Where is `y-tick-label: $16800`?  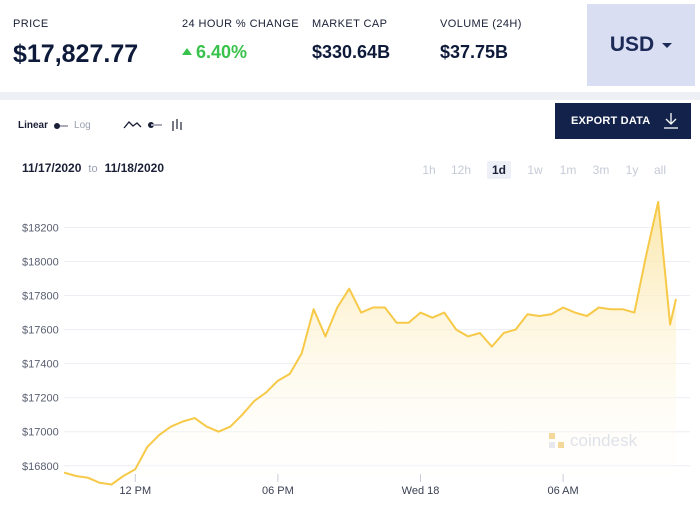 y-tick-label: $16800 is located at coordinates (40, 467).